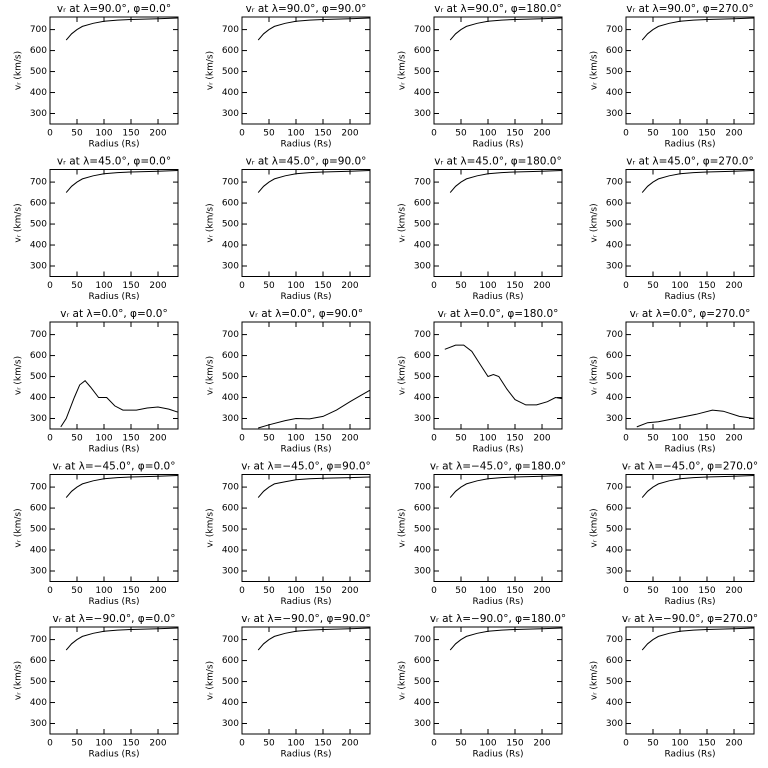 The height and width of the screenshot is (768, 768). What do you see at coordinates (690, 314) in the screenshot?
I see `chart-title: vᵣ at λ=0.0°, φ=270.0°` at bounding box center [690, 314].